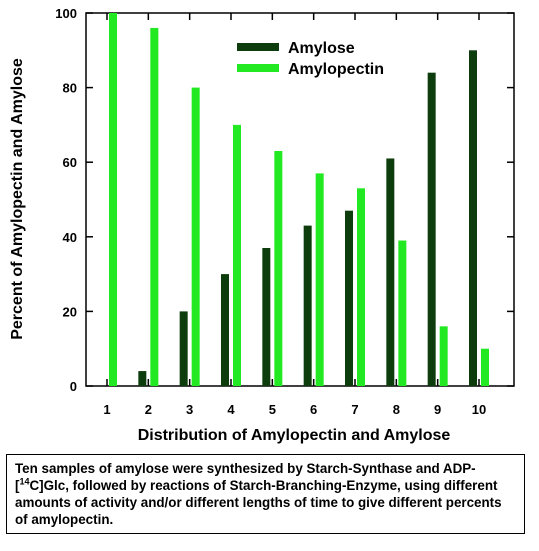 This screenshot has height=551, width=539. I want to click on x-tick-label: 3, so click(189, 409).